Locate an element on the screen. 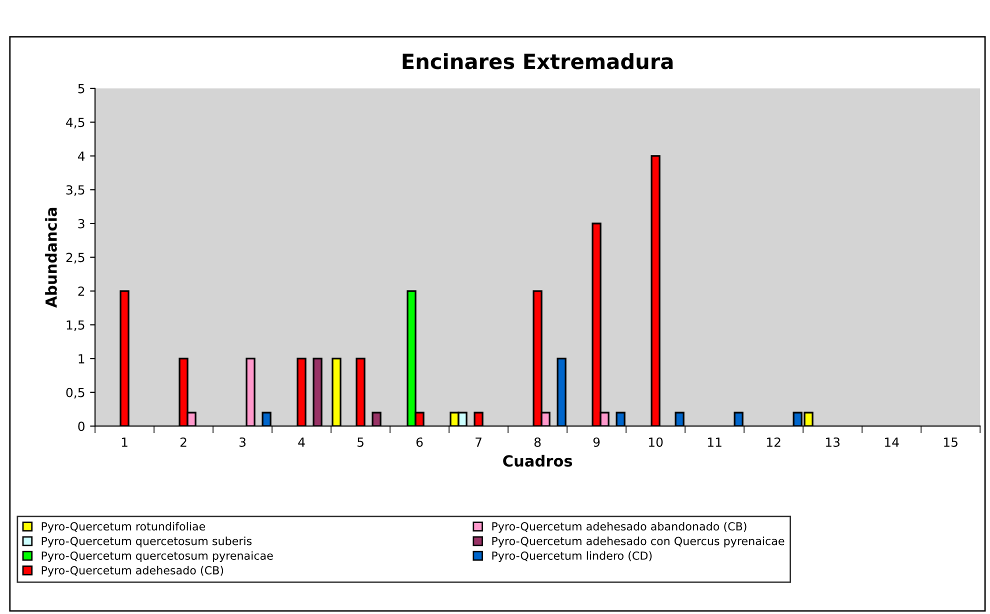 This screenshot has height=614, width=990. y-tick-label: 1 is located at coordinates (81, 359).